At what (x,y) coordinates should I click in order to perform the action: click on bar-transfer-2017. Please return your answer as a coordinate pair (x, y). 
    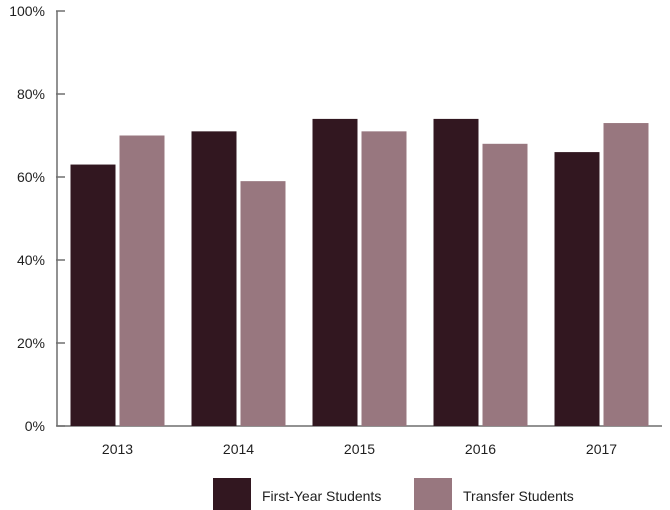
    Looking at the image, I should click on (626, 275).